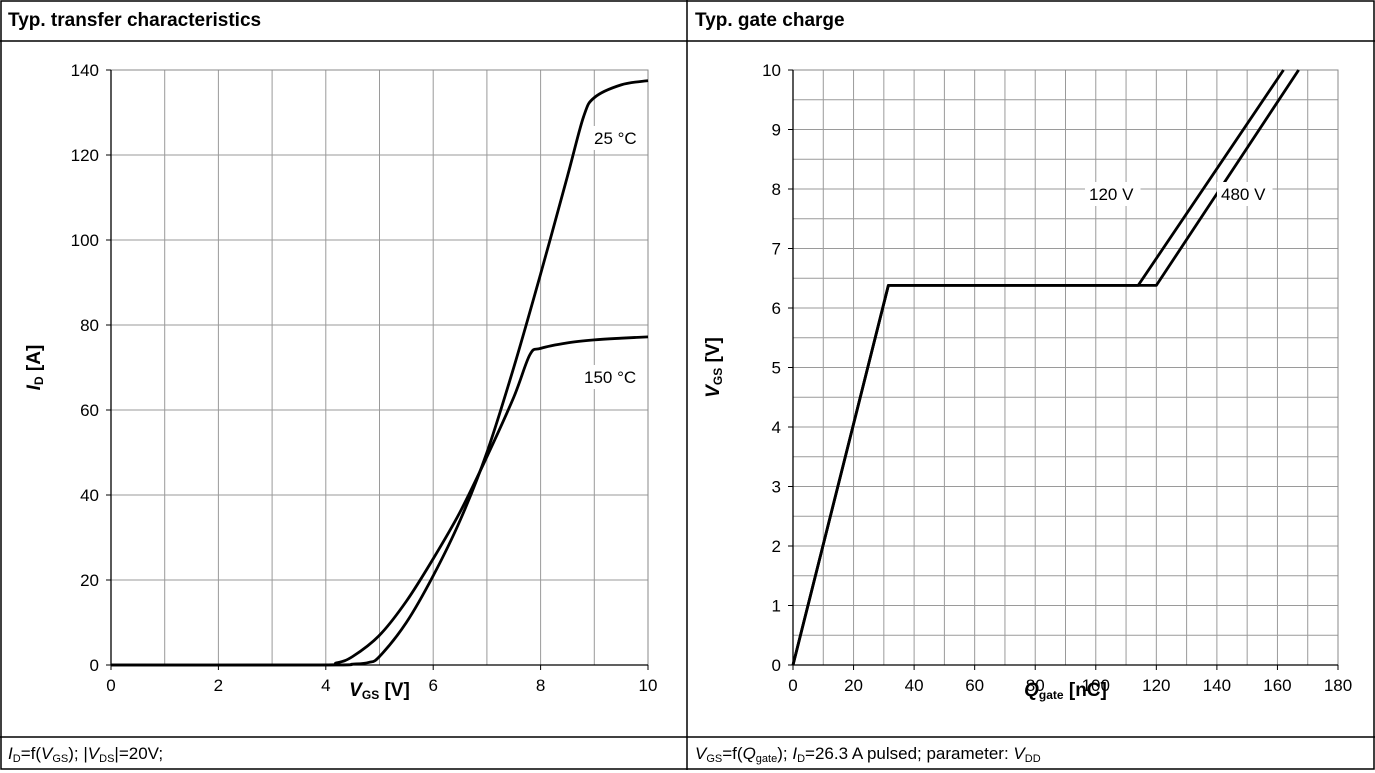 Image resolution: width=1375 pixels, height=773 pixels. Describe the element at coordinates (135, 20) in the screenshot. I see `left-panel-header: Typ. transfer characteristics` at that location.